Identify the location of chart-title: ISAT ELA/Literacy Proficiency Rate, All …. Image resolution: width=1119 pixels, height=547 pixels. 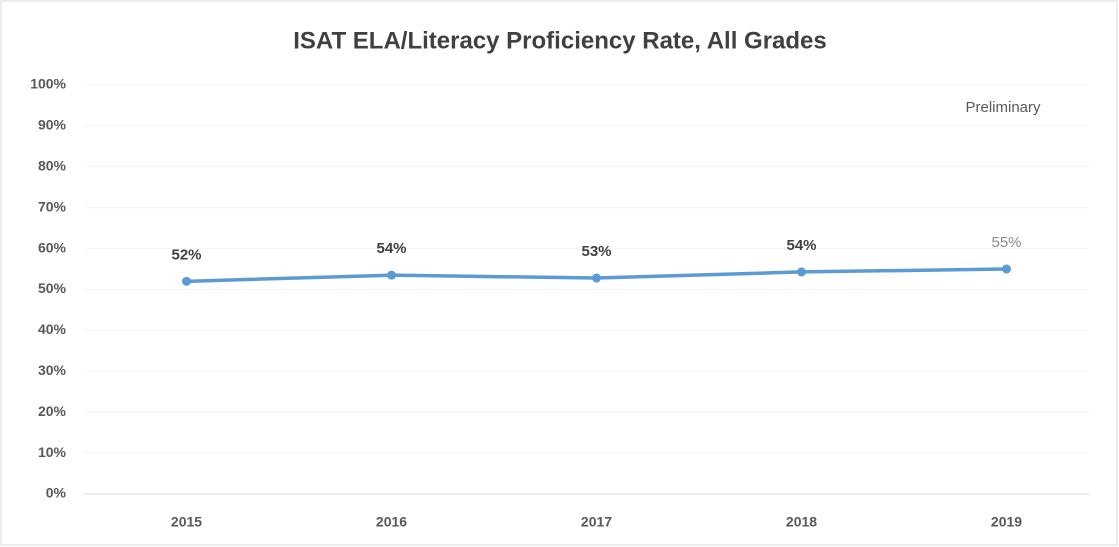
(560, 40).